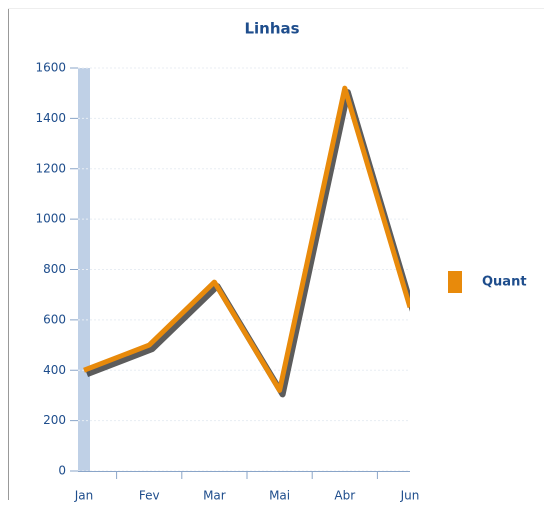  What do you see at coordinates (50, 68) in the screenshot?
I see `y-tick-label: 1600` at bounding box center [50, 68].